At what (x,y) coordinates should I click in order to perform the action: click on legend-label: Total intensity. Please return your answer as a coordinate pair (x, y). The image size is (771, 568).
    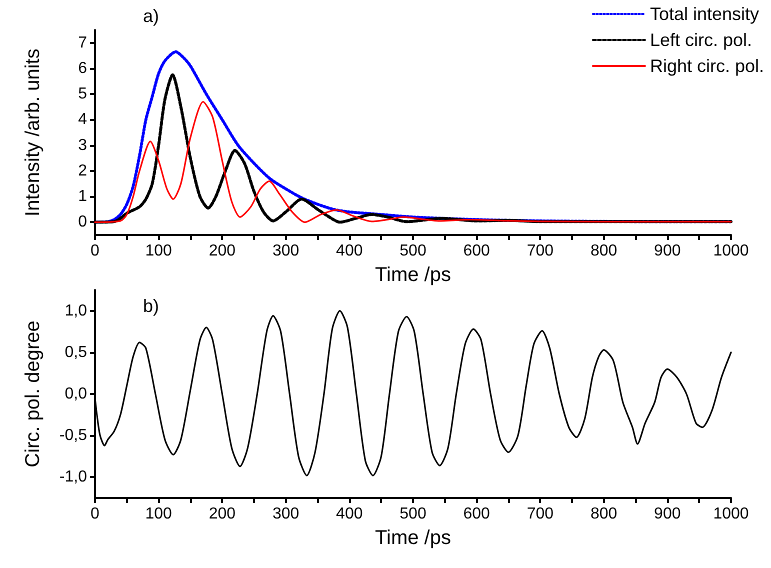
    Looking at the image, I should click on (705, 14).